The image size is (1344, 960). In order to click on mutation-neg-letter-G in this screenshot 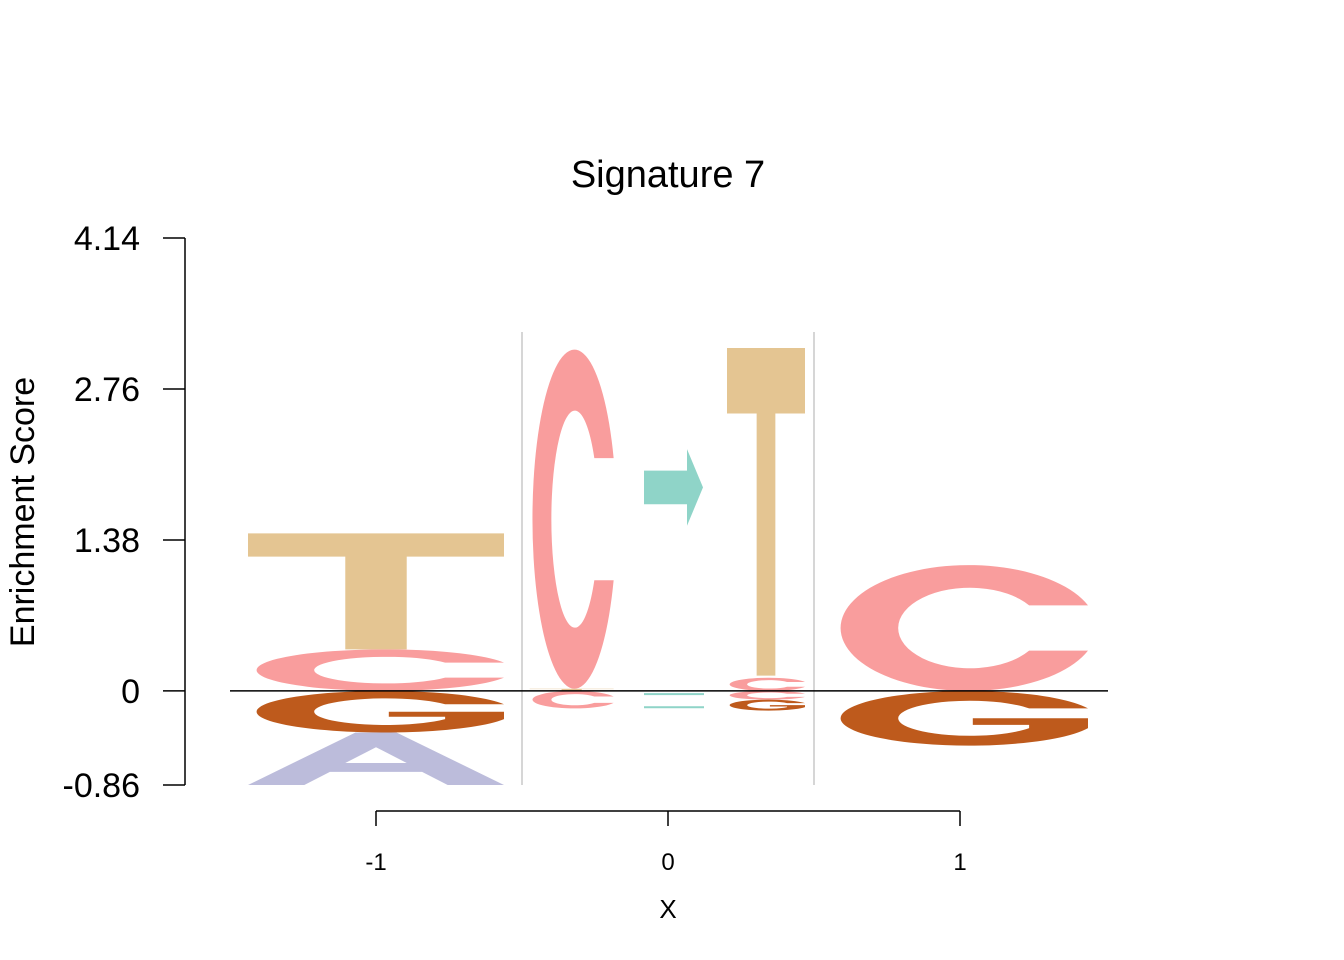, I will do `click(767, 705)`.